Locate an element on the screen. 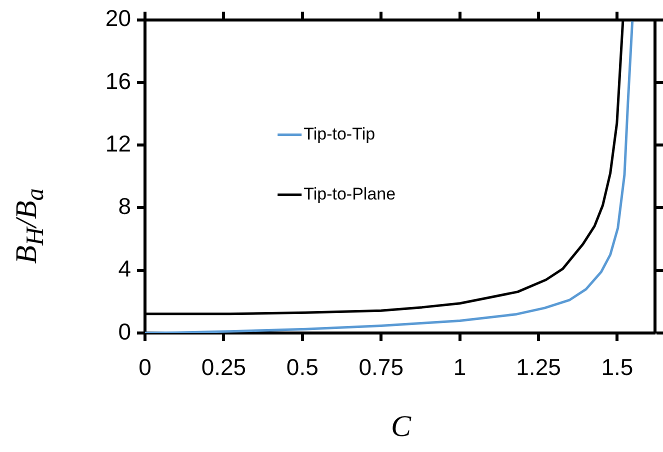 The height and width of the screenshot is (452, 663). x-tick-label: 1.25 is located at coordinates (538, 367).